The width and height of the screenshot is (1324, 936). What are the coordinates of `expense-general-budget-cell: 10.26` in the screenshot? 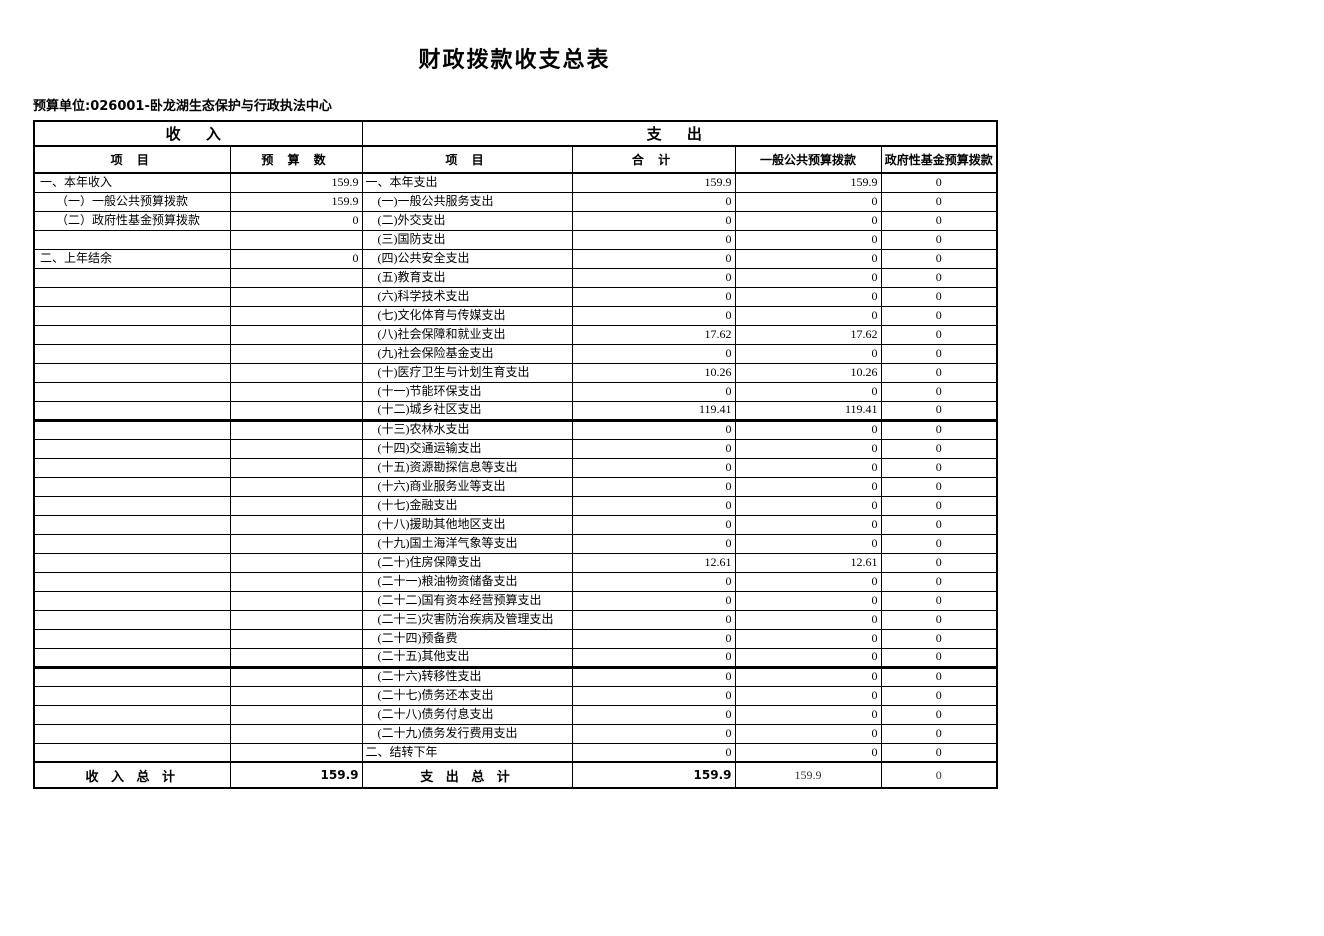 It's located at (808, 372).